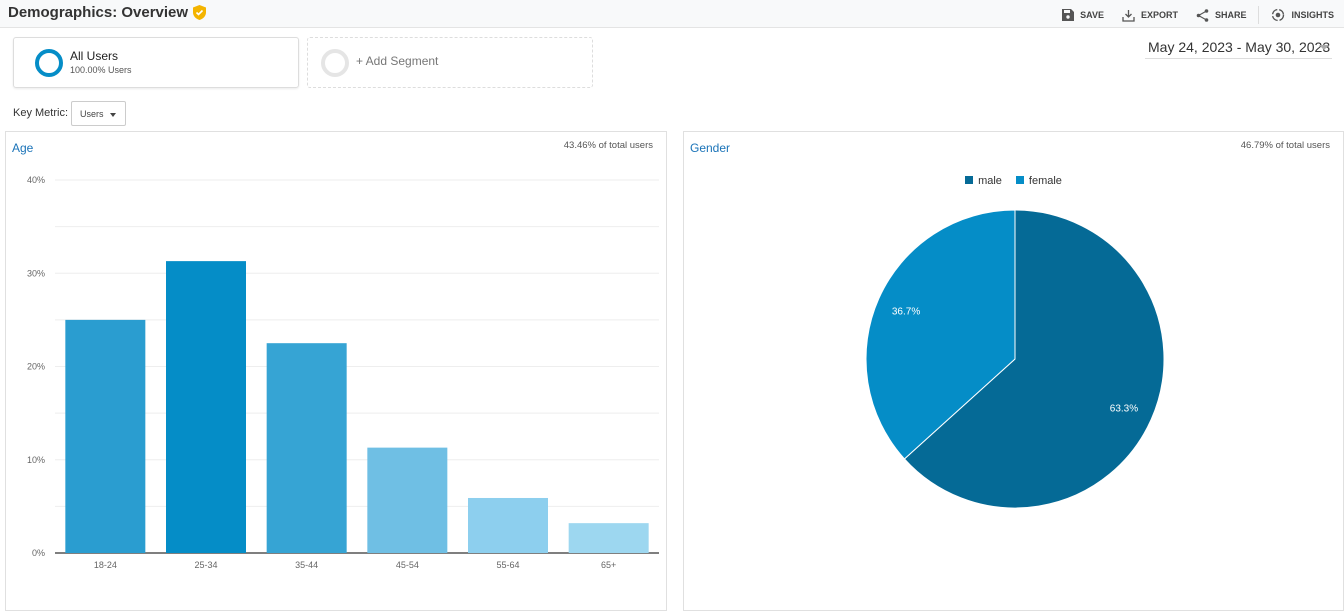 The width and height of the screenshot is (1344, 611). I want to click on pie-legend: male female, so click(1013, 181).